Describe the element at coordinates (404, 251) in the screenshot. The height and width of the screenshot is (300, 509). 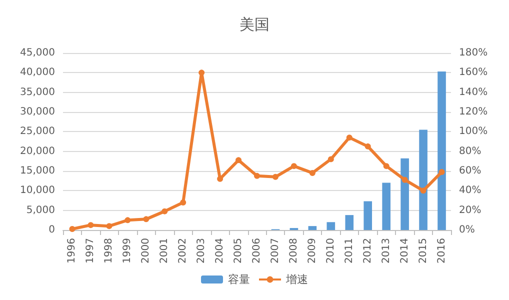
I see `x-tick-label: 2014` at that location.